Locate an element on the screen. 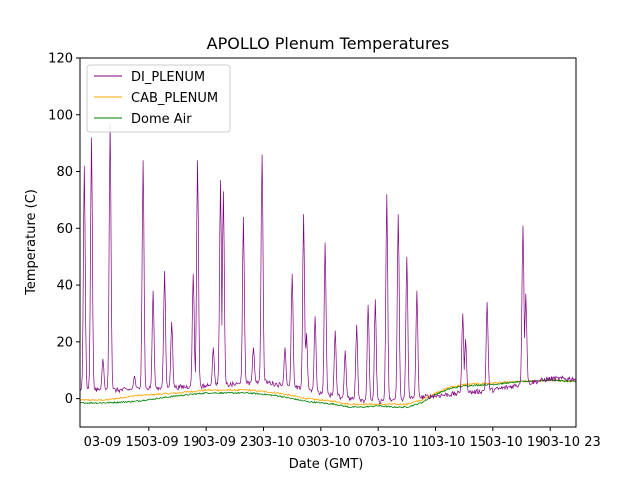 The width and height of the screenshot is (640, 480). legend-label-dome-air: Dome Air is located at coordinates (161, 119).